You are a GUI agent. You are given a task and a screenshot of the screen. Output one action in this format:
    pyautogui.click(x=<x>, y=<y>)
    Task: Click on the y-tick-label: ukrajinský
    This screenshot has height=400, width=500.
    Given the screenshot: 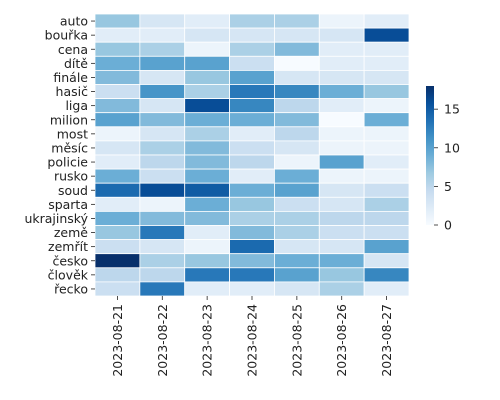 What is the action you would take?
    pyautogui.click(x=56, y=218)
    